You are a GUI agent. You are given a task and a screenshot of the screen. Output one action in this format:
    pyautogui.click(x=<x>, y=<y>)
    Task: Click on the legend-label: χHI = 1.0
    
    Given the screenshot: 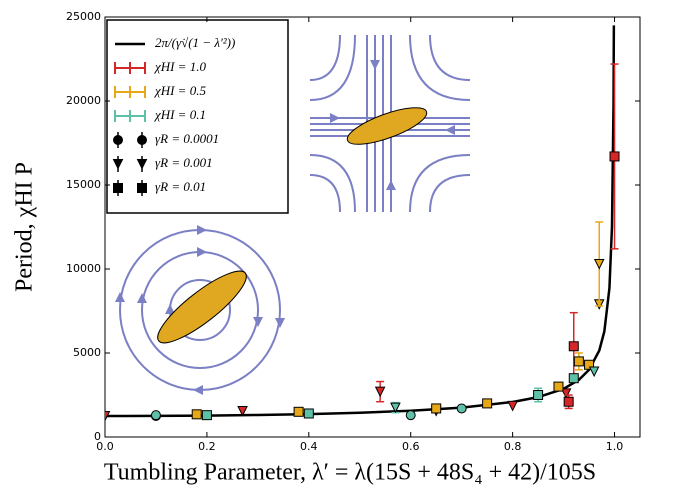 What is the action you would take?
    pyautogui.click(x=179, y=66)
    